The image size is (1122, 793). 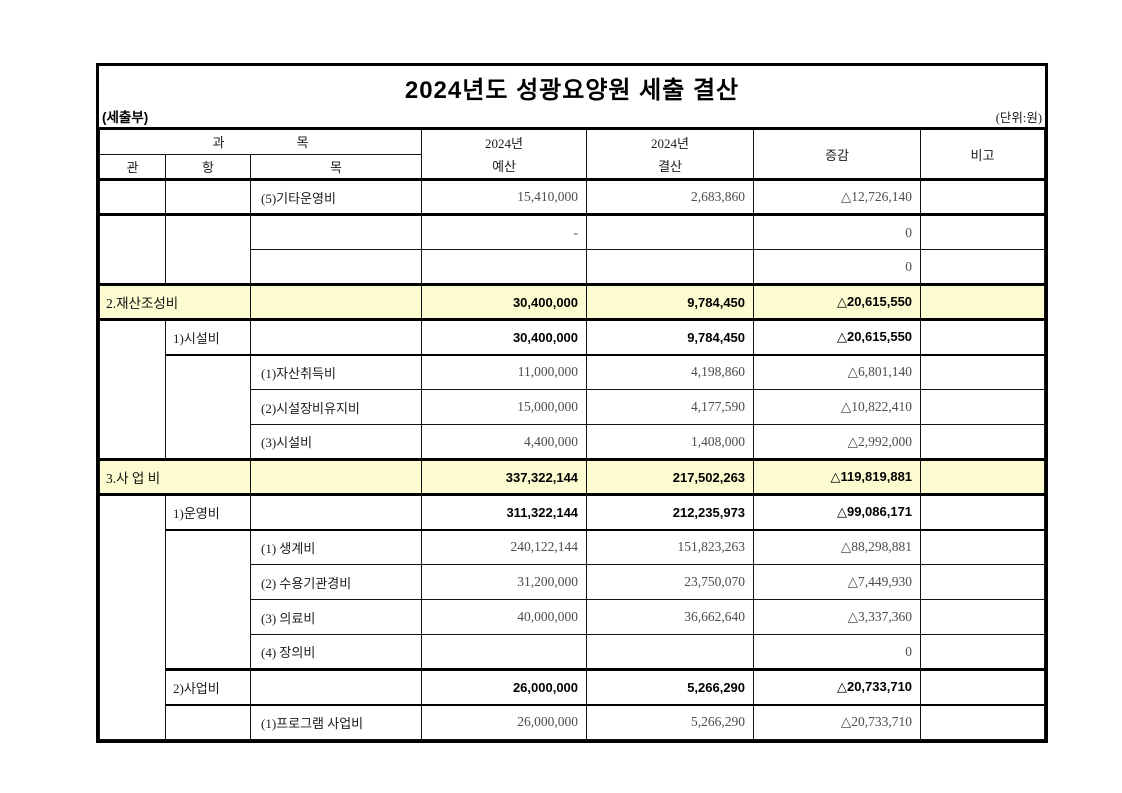 What do you see at coordinates (175, 476) in the screenshot?
I see `cell-category: 3.사 업 비` at bounding box center [175, 476].